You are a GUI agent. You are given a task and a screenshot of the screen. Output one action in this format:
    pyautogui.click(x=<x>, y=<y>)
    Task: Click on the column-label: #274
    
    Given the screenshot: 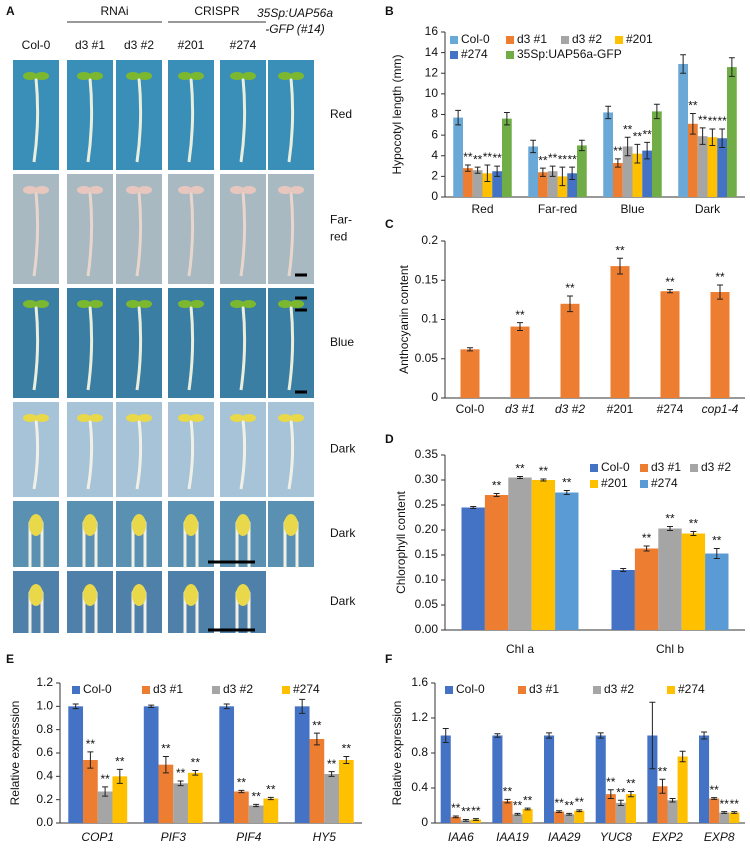 What is the action you would take?
    pyautogui.click(x=243, y=45)
    